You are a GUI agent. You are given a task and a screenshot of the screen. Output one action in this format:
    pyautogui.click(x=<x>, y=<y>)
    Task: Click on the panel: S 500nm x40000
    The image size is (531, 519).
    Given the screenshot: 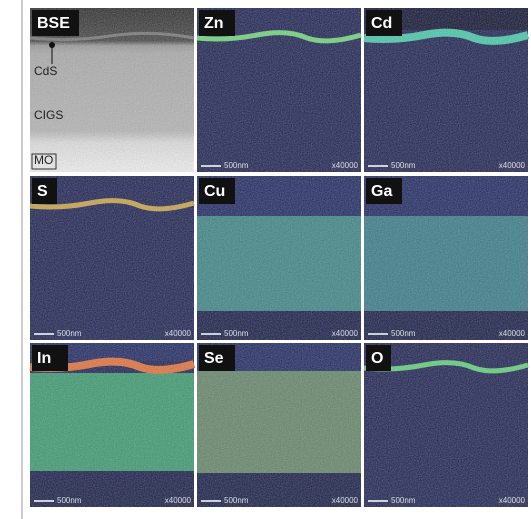 What is the action you would take?
    pyautogui.click(x=112, y=258)
    